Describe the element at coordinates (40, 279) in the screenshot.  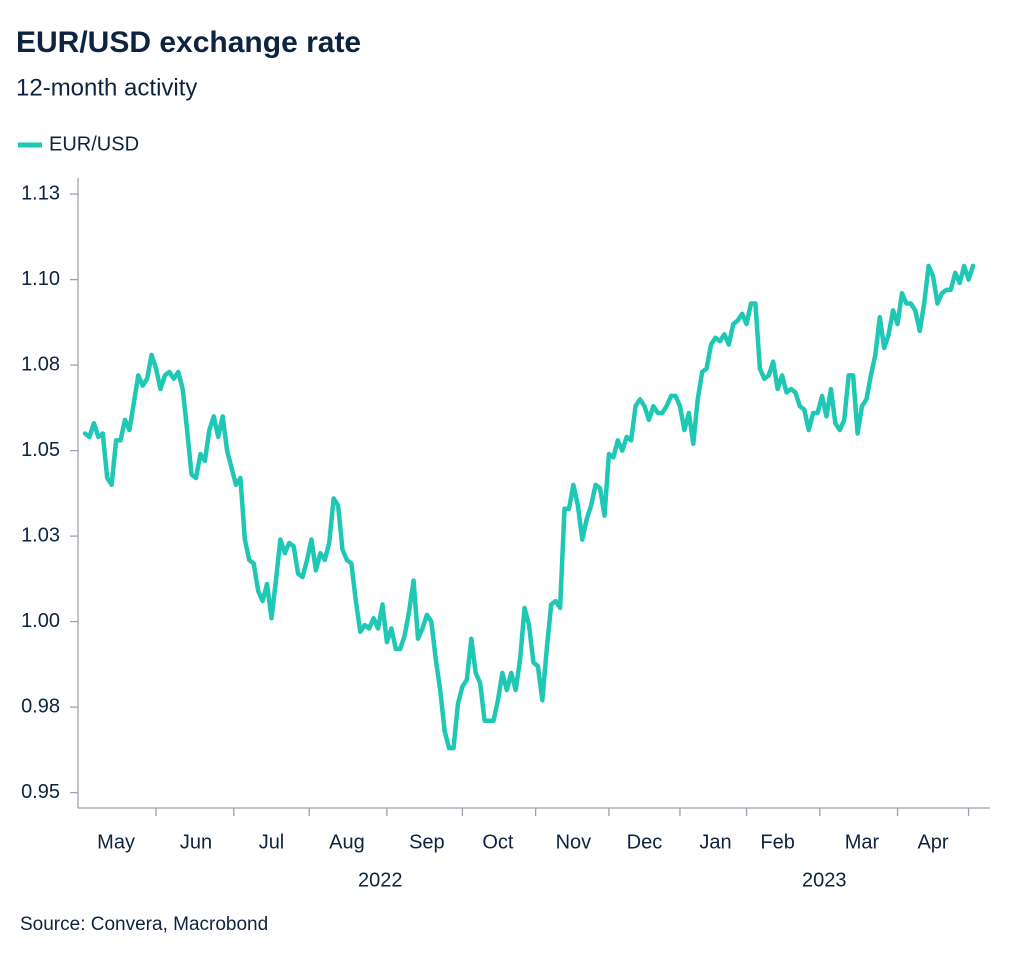
I see `y-tick-label: 1.10` at that location.